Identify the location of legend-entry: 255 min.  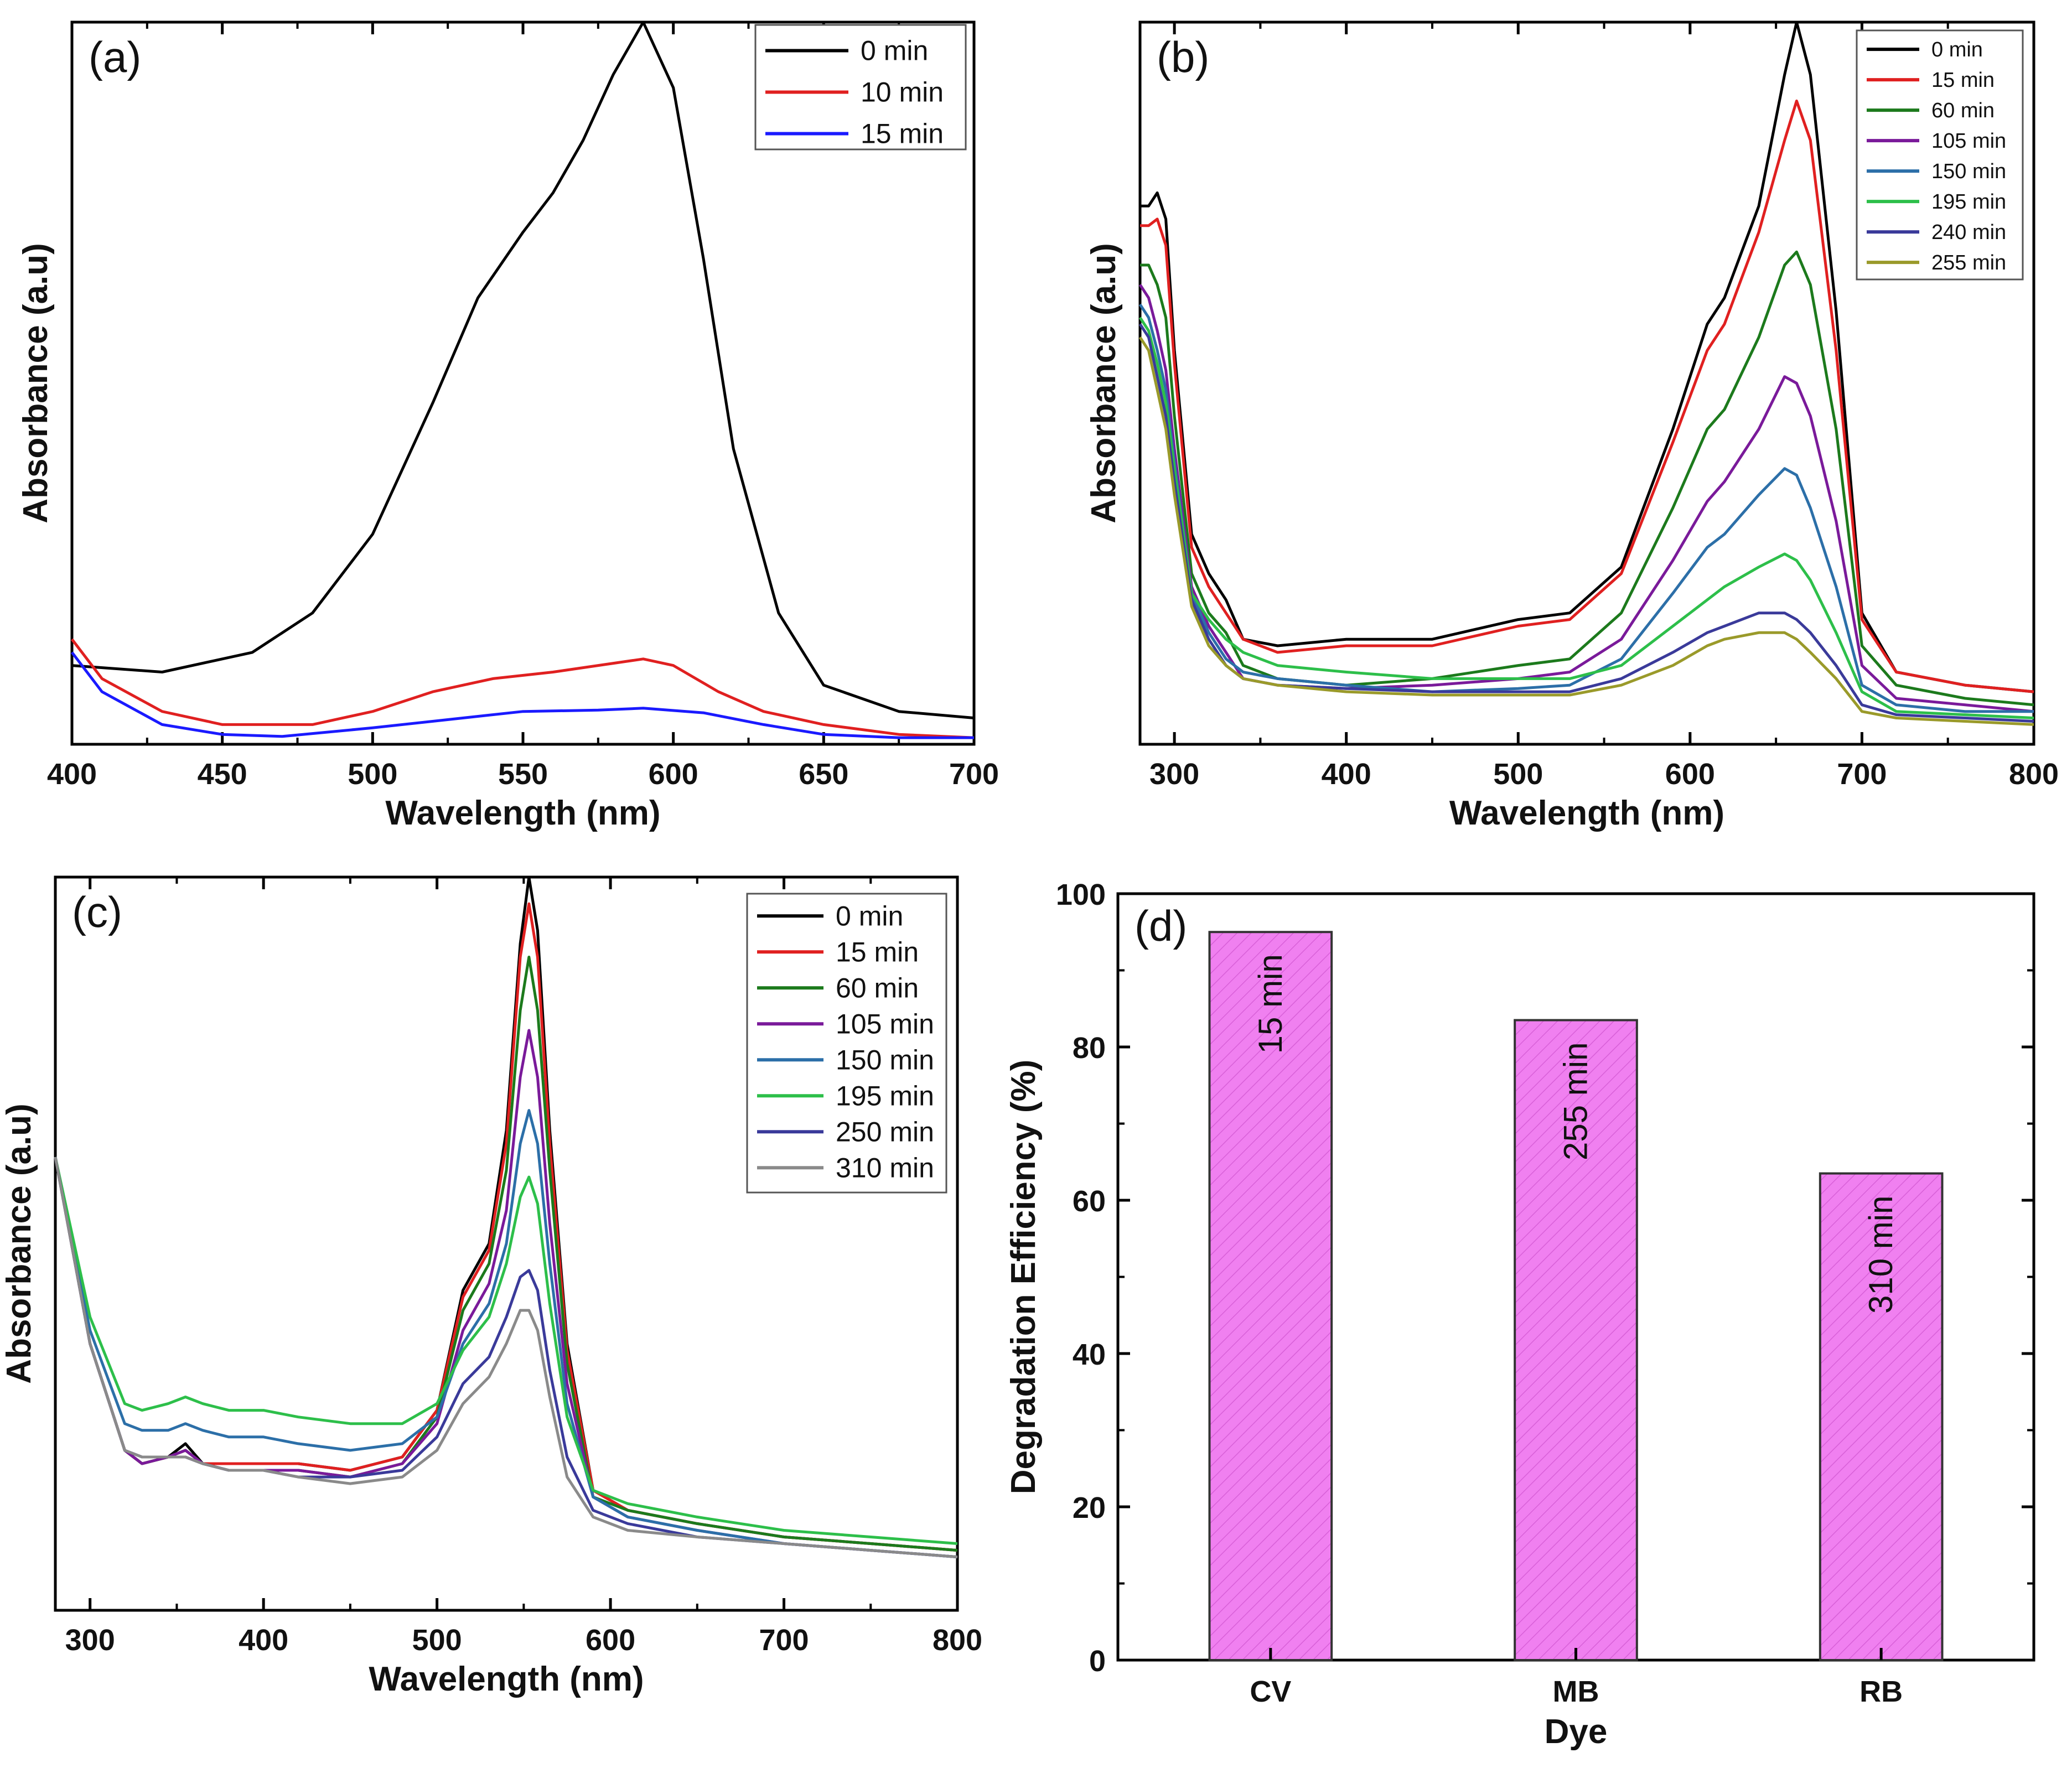
(1968, 262).